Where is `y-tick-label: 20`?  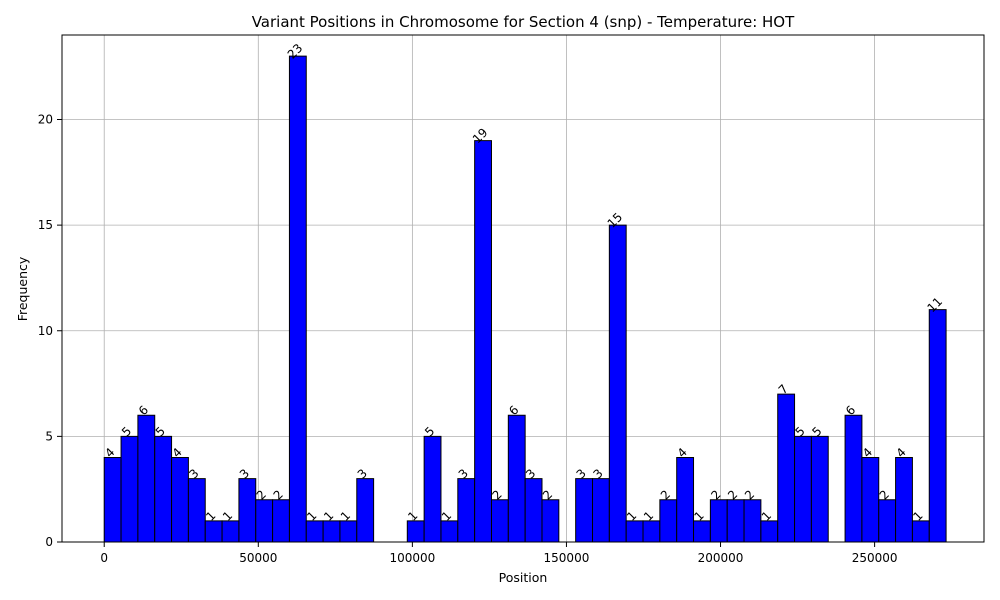 y-tick-label: 20 is located at coordinates (45, 120).